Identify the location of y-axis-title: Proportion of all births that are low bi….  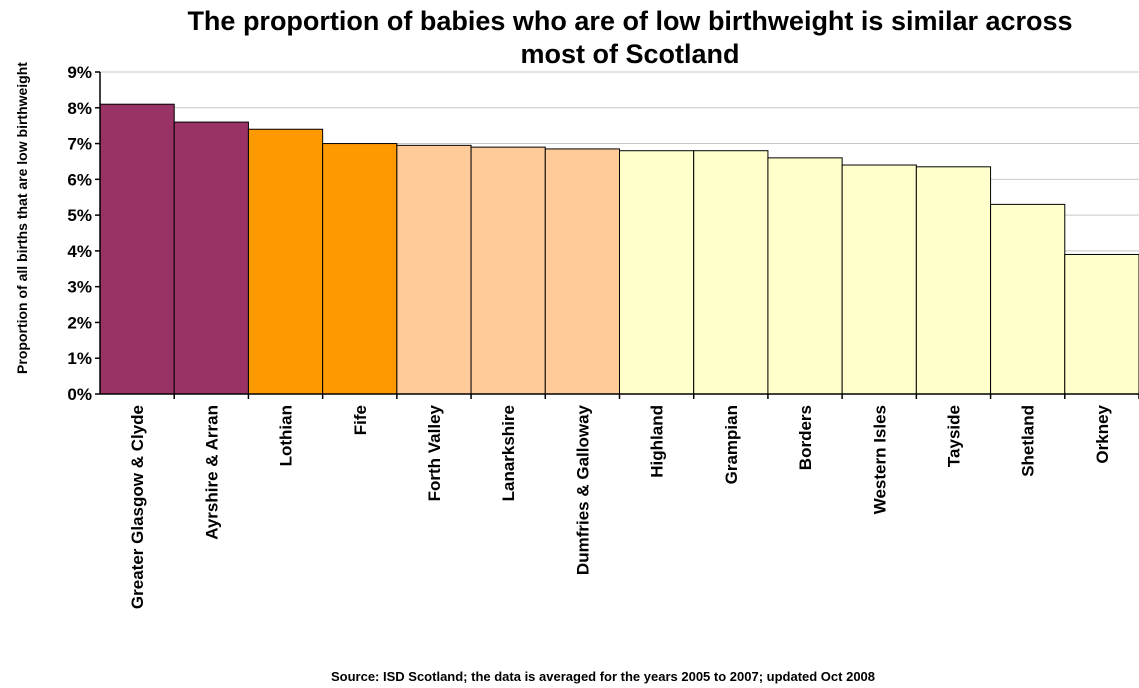
(22, 218).